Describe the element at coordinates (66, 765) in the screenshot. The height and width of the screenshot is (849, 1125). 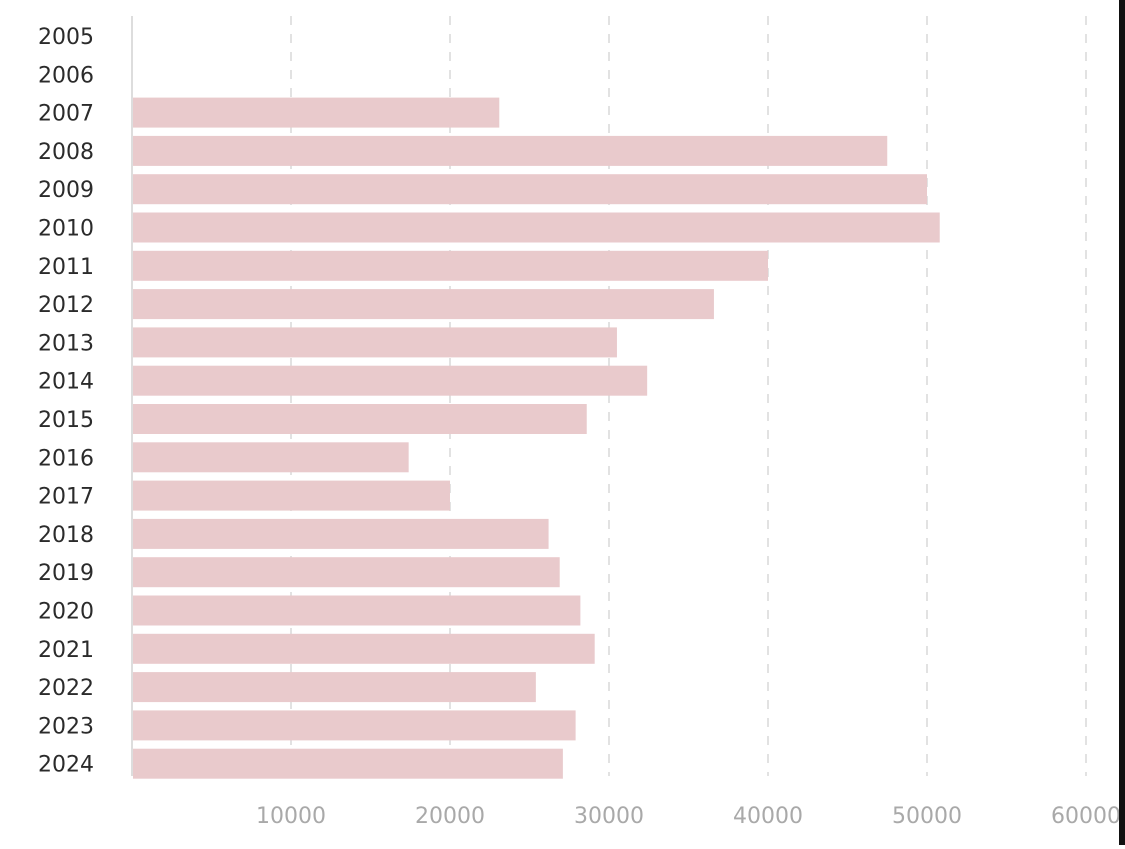
I see `y-tick-label-2024: 2024` at that location.